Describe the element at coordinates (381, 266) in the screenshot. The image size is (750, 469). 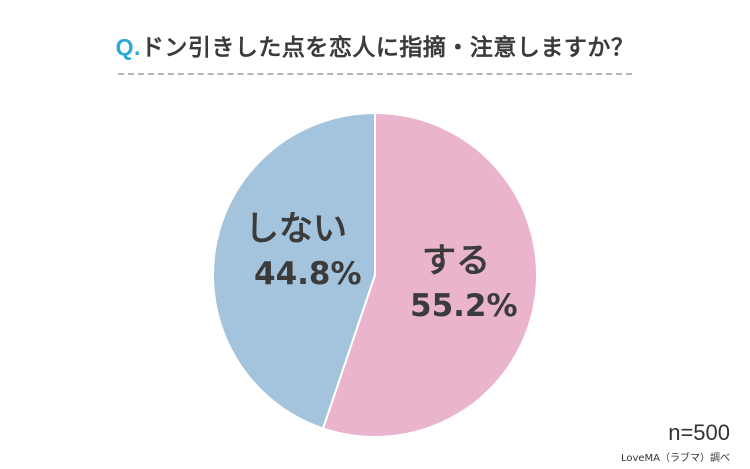
I see `pie-labels: する 55.2% しない 44.8%` at that location.